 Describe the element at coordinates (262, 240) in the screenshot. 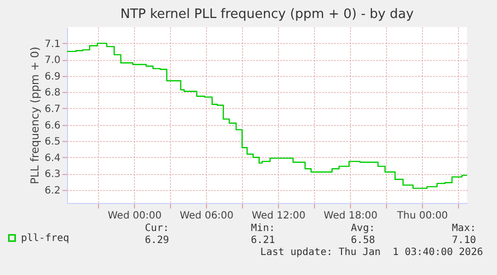

I see `text: 6.21` at that location.